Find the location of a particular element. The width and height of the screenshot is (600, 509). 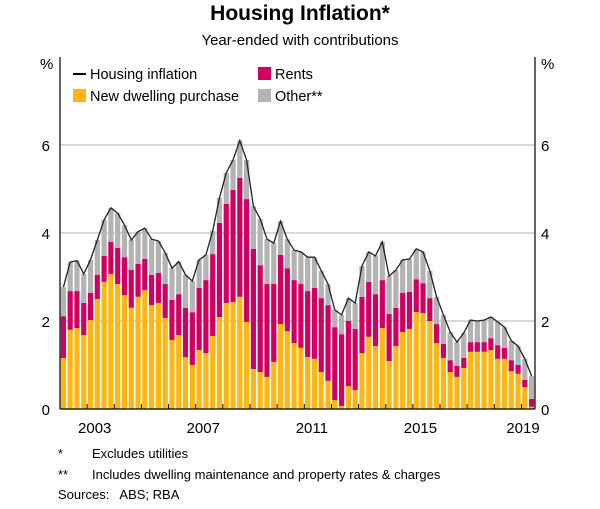

y-axis-label-right: % is located at coordinates (547, 64).